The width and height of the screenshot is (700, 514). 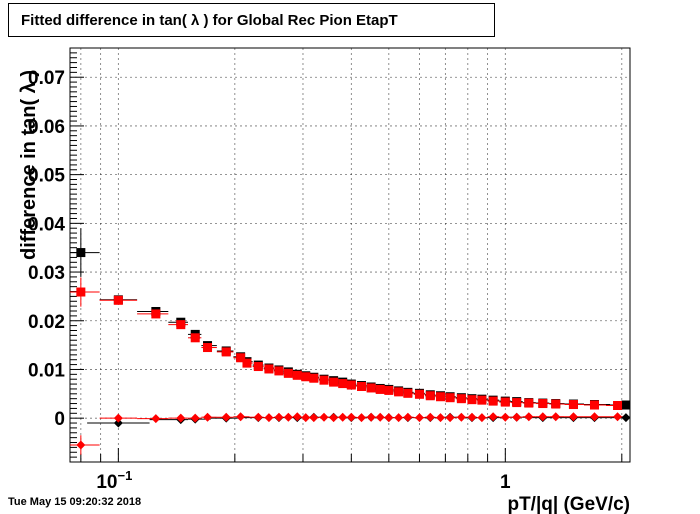 What do you see at coordinates (59, 419) in the screenshot?
I see `y-tick-label: 0` at bounding box center [59, 419].